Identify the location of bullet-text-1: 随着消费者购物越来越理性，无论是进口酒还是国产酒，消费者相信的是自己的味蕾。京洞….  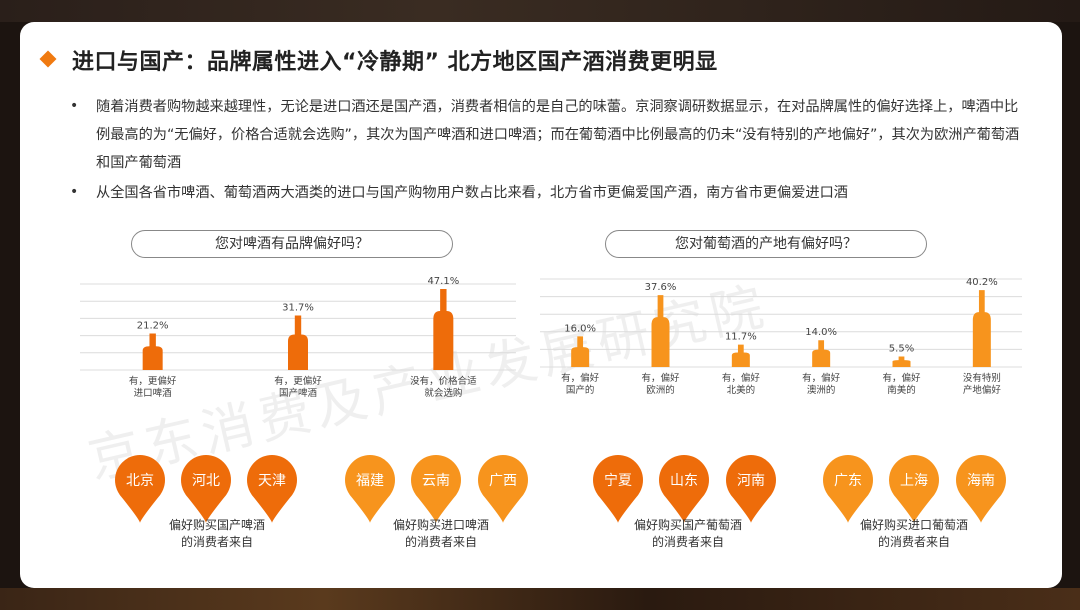
(558, 135).